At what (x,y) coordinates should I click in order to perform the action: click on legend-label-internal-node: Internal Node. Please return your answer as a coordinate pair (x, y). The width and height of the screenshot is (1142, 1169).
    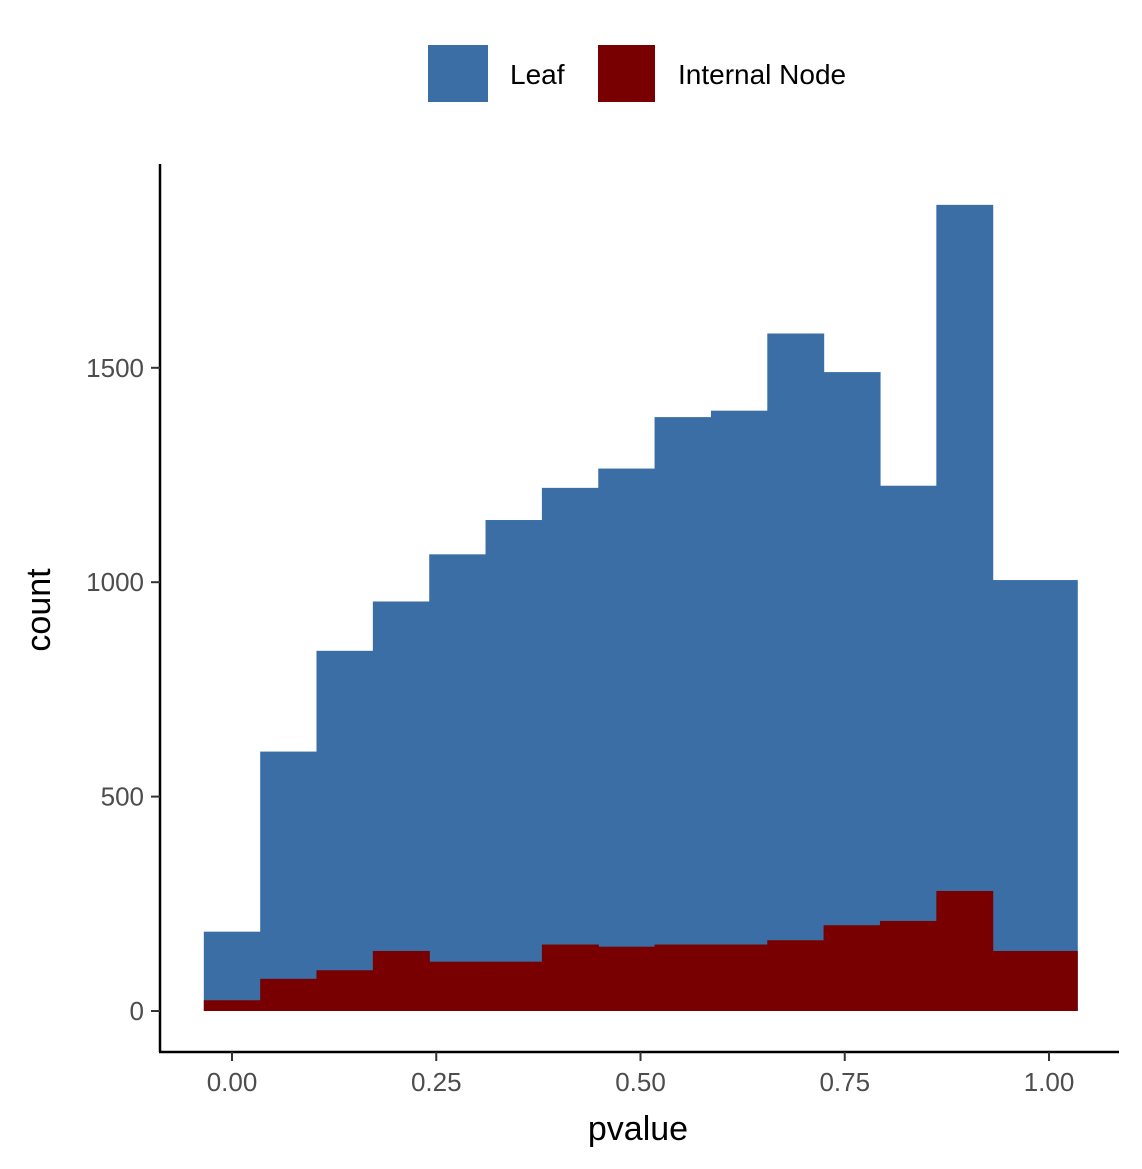
    Looking at the image, I should click on (762, 74).